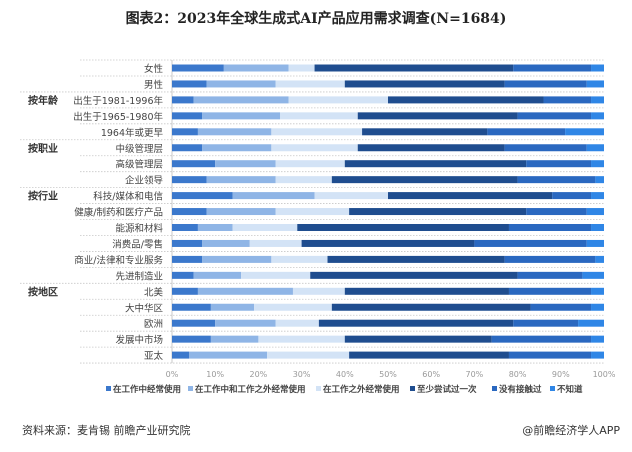 The image size is (632, 452). I want to click on legend-label: 在工作中和工作之外经常使用, so click(250, 389).